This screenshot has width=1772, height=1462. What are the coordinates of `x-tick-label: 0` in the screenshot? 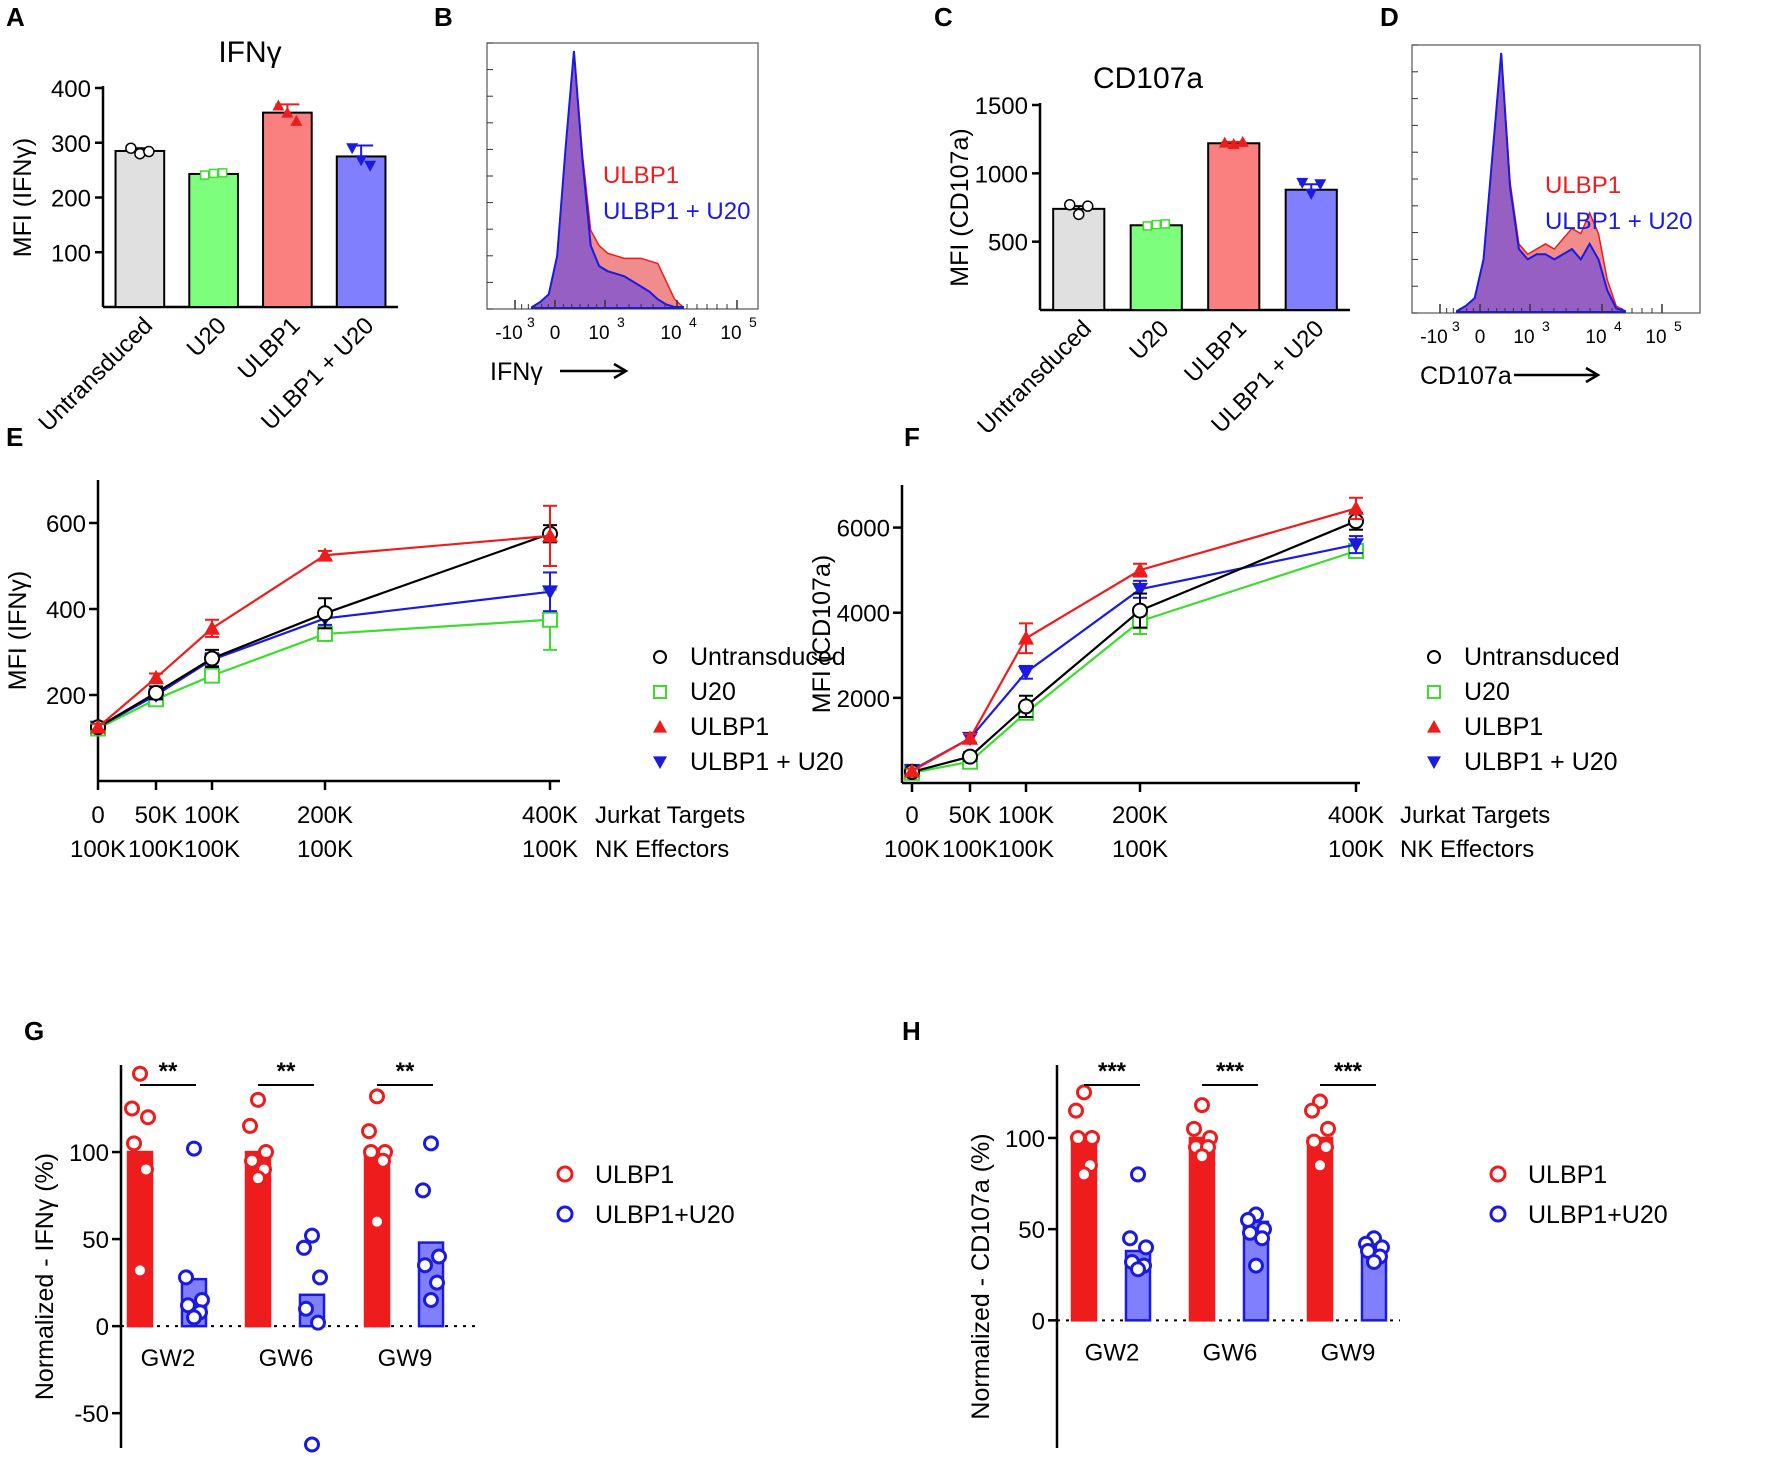 It's located at (1480, 337).